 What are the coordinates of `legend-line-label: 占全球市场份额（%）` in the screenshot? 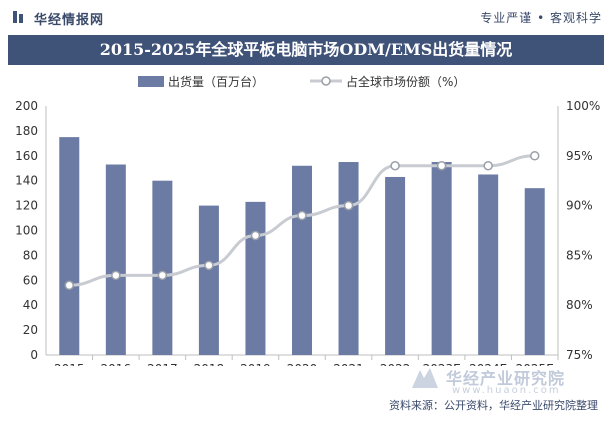 It's located at (405, 81).